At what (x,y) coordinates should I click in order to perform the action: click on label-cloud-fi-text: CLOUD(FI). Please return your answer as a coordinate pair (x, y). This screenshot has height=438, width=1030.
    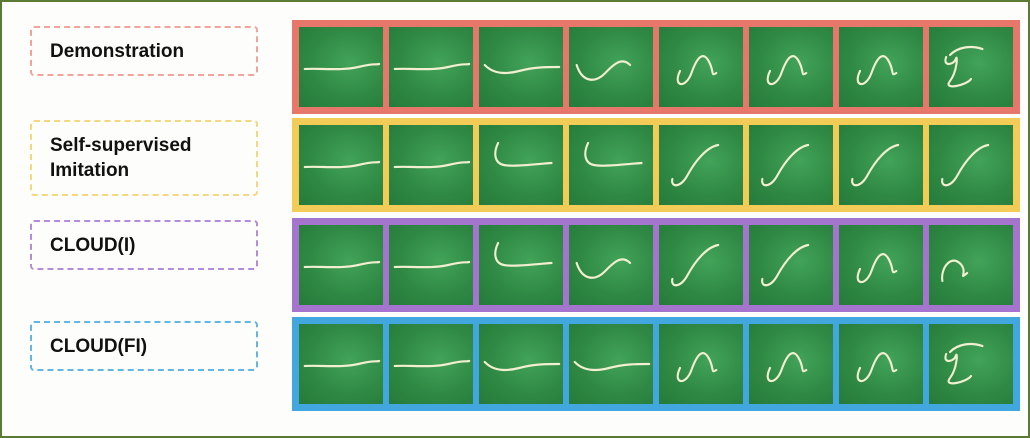
    Looking at the image, I should click on (99, 346).